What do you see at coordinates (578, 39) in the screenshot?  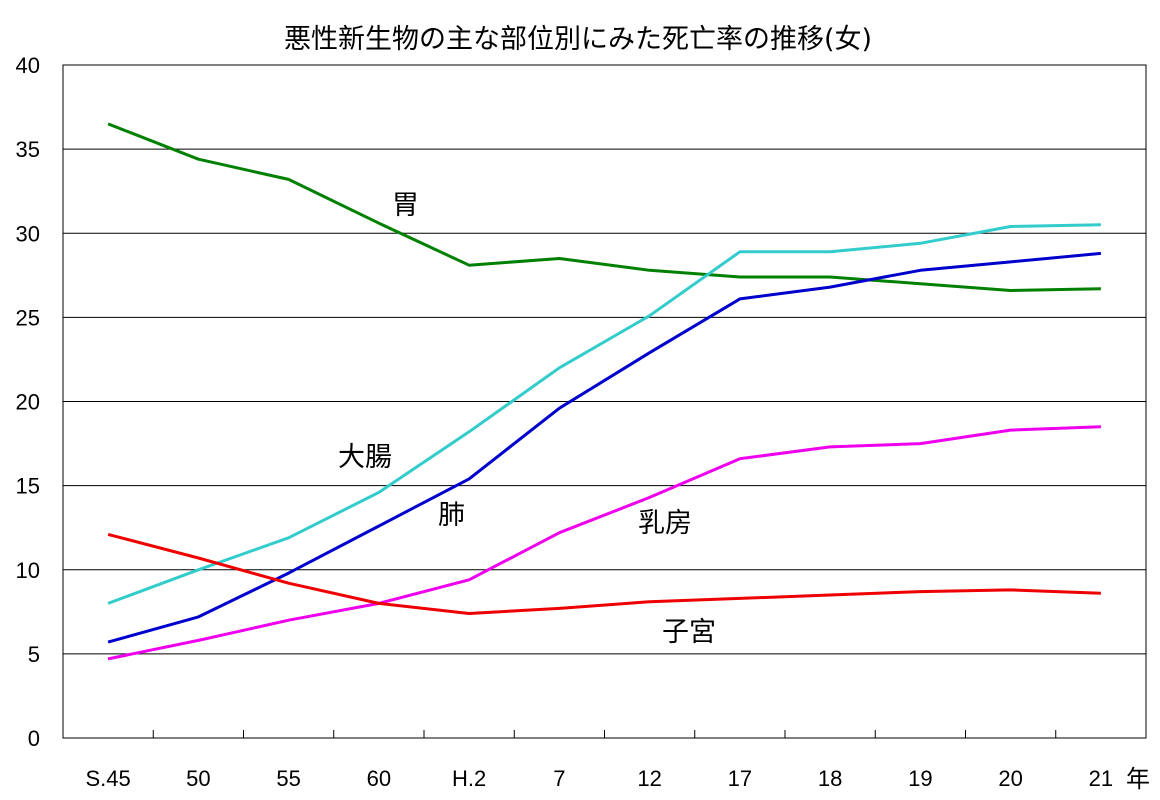 I see `chart-title: 悪性新生物の主な部位別にみた死亡率の推移(女)` at bounding box center [578, 39].